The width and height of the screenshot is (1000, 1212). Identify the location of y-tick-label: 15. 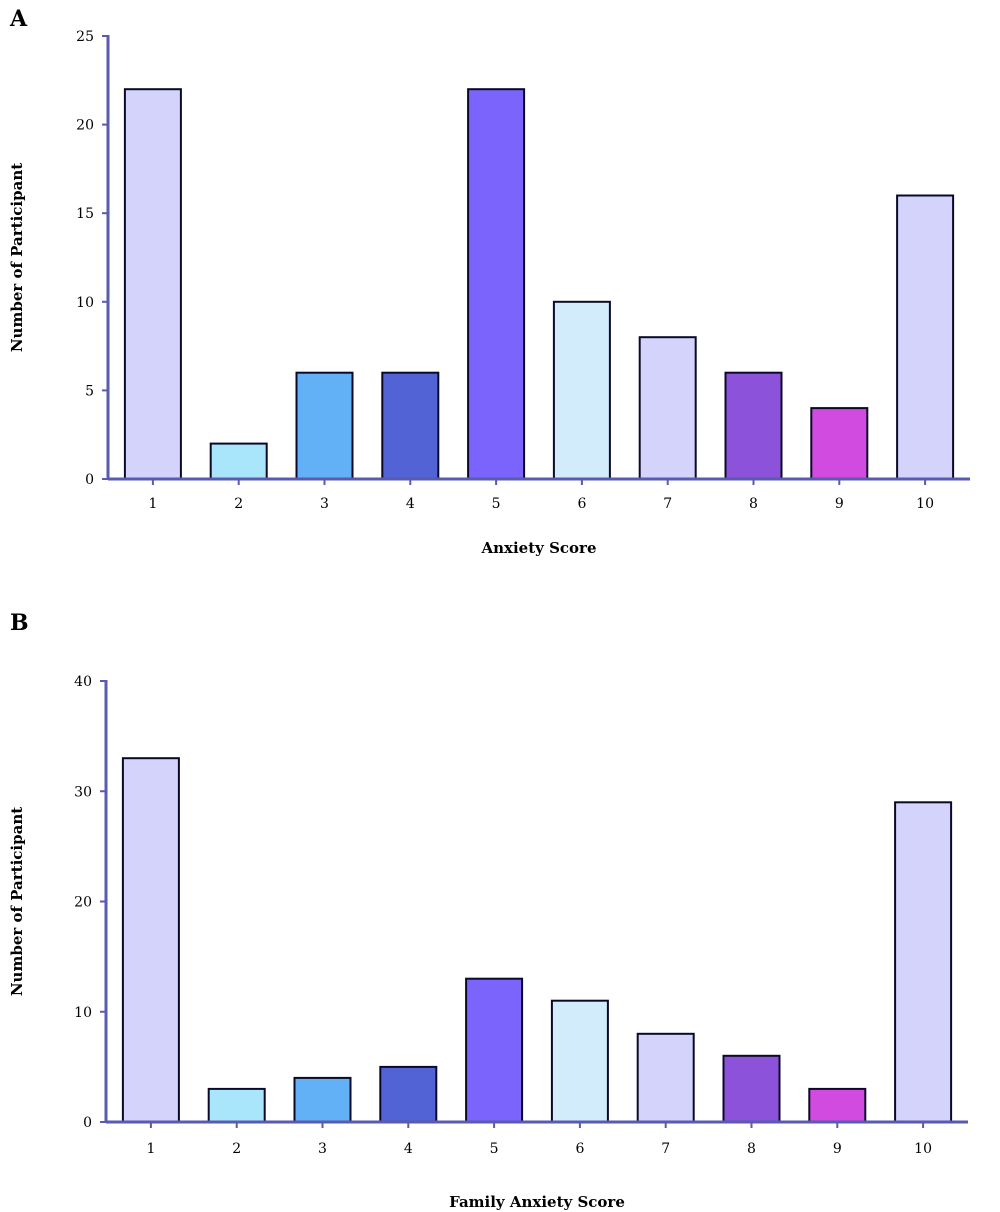
(85, 214).